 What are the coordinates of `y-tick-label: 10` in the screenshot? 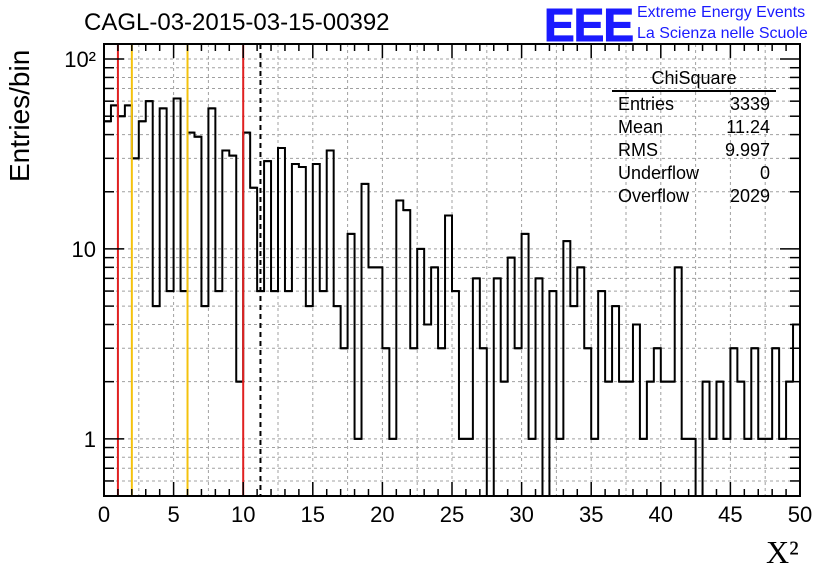 It's located at (84, 249).